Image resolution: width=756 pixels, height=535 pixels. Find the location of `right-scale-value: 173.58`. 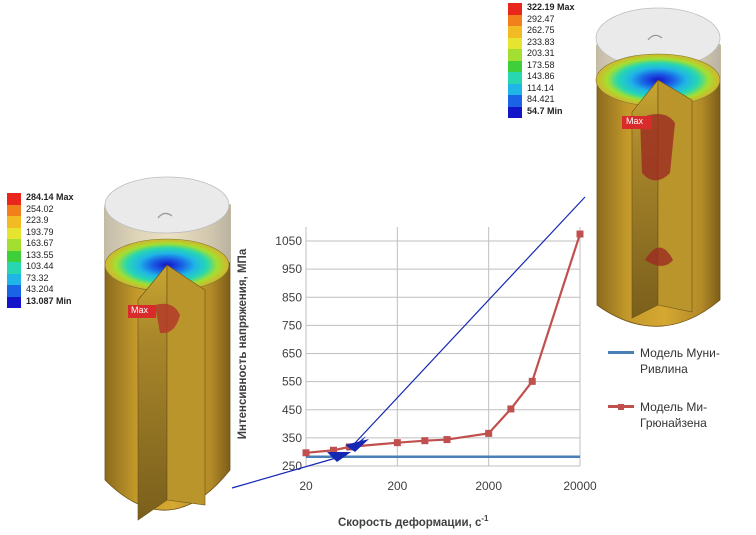

right-scale-value: 173.58 is located at coordinates (541, 64).